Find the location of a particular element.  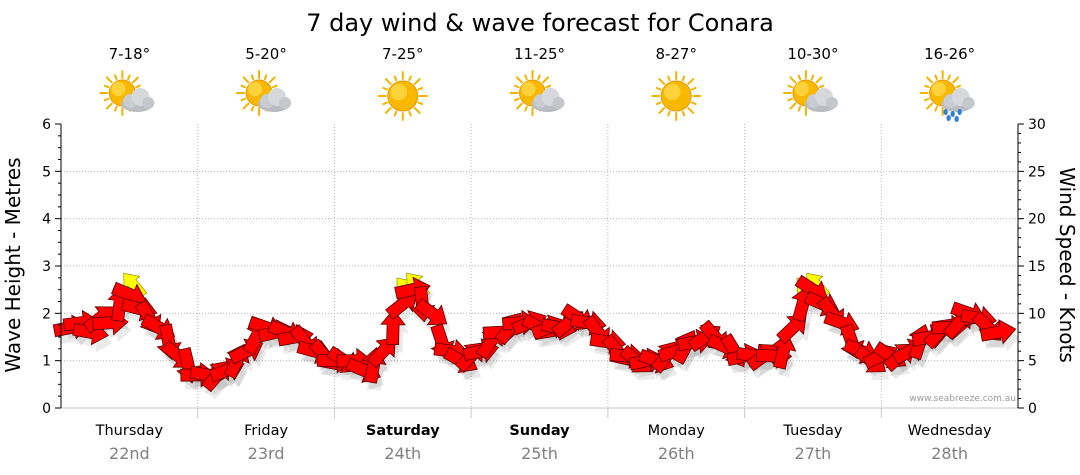

temperature-label: 7-25° is located at coordinates (403, 54).